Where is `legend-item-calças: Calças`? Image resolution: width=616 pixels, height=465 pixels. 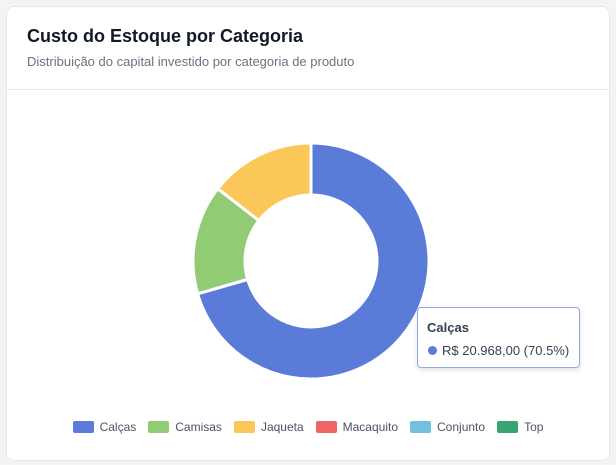
legend-item-calças: Calças is located at coordinates (104, 427).